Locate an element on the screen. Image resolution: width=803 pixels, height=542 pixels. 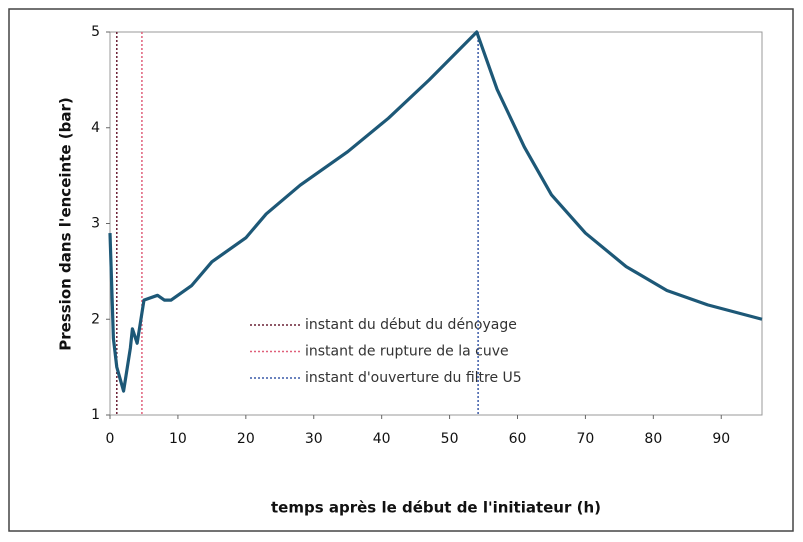
x-tick-label: 80 is located at coordinates (653, 439).